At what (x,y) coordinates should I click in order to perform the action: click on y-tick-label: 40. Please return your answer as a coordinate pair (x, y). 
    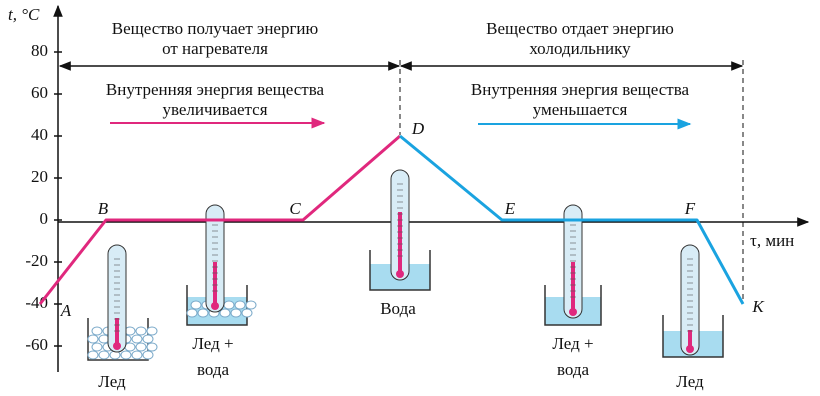
    Looking at the image, I should click on (39, 134).